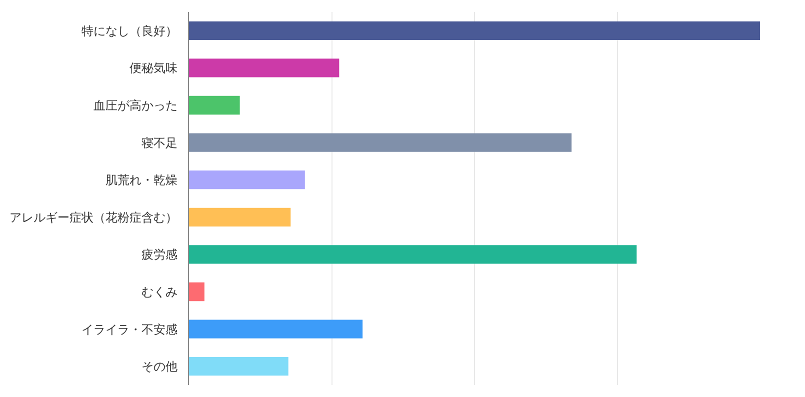  Describe the element at coordinates (160, 143) in the screenshot. I see `y-tick-label: 寝不足` at that location.